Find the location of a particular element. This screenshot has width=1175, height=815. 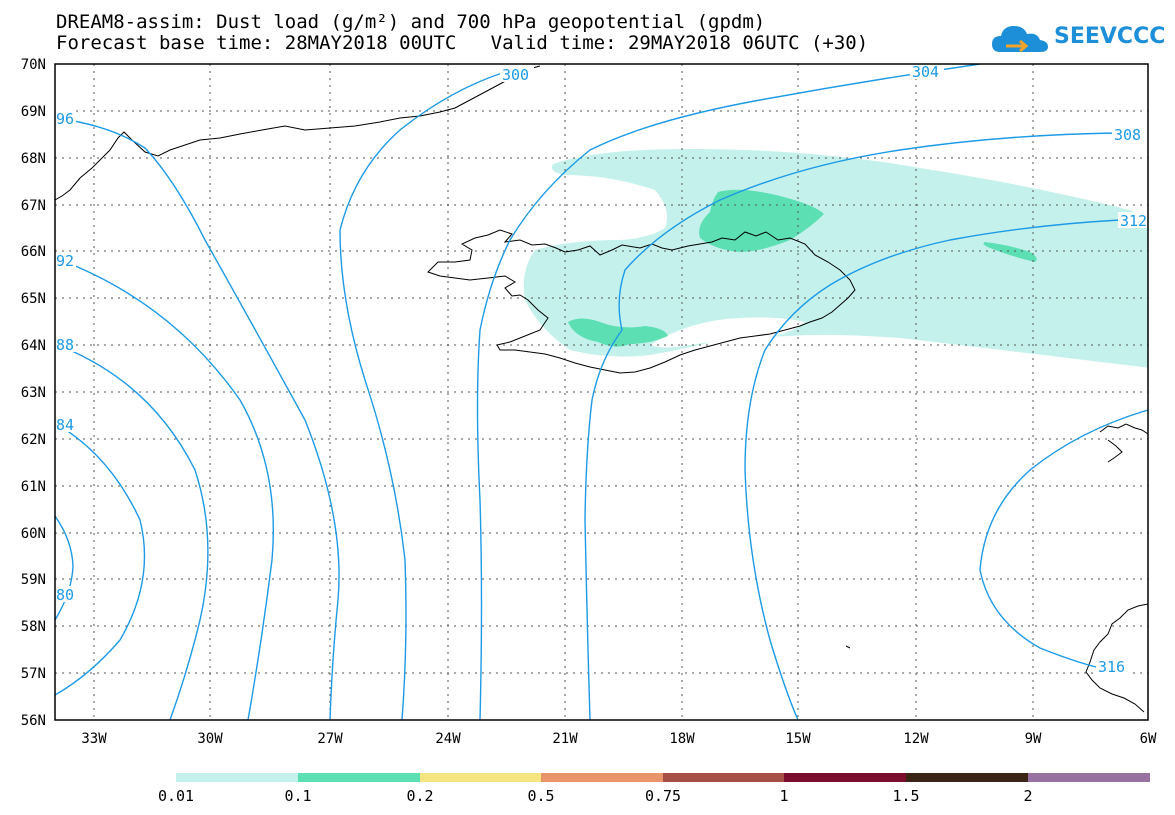

contour-label-316: 316 is located at coordinates (1111, 667).